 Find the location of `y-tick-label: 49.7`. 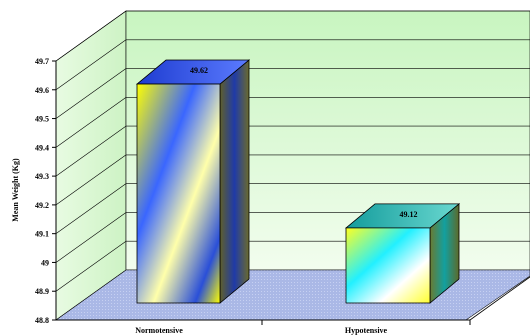

y-tick-label: 49.7 is located at coordinates (42, 61).